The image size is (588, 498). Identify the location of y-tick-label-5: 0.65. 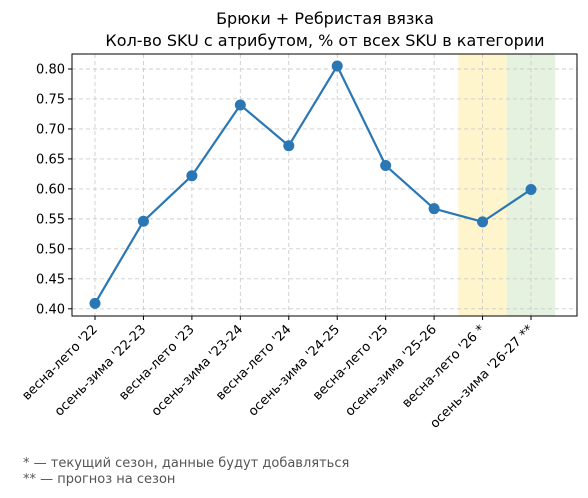
(50, 159).